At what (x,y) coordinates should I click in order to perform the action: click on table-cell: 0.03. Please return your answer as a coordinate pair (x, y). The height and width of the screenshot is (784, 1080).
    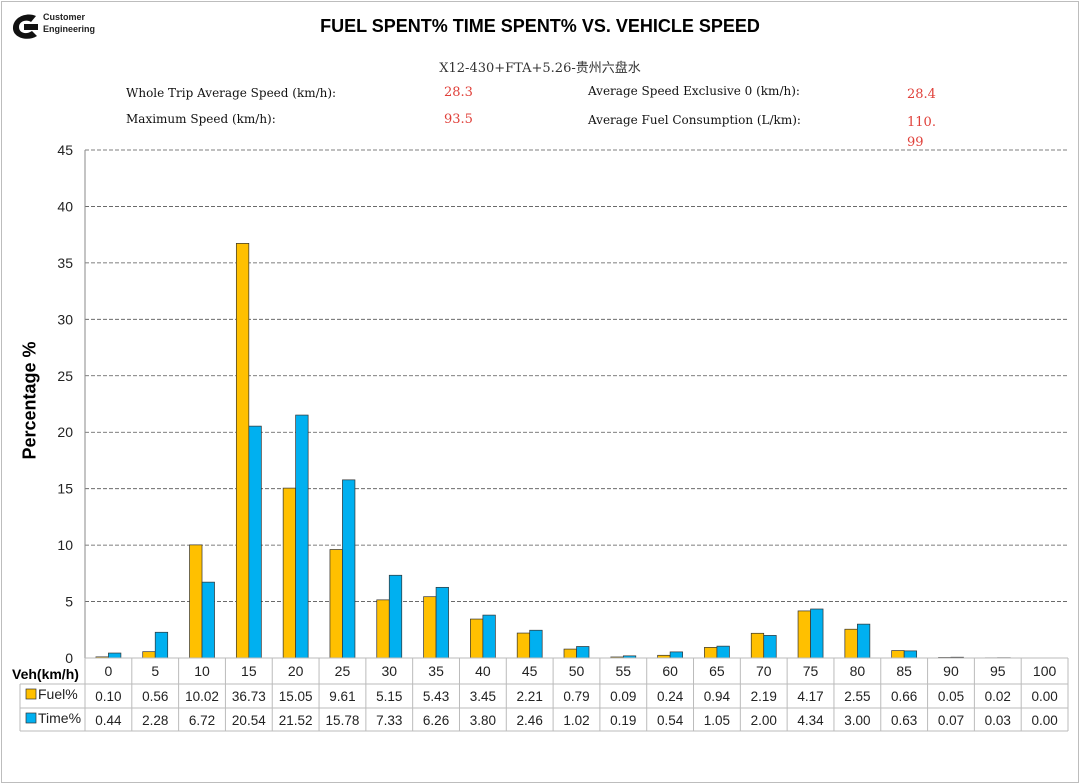
    Looking at the image, I should click on (998, 720).